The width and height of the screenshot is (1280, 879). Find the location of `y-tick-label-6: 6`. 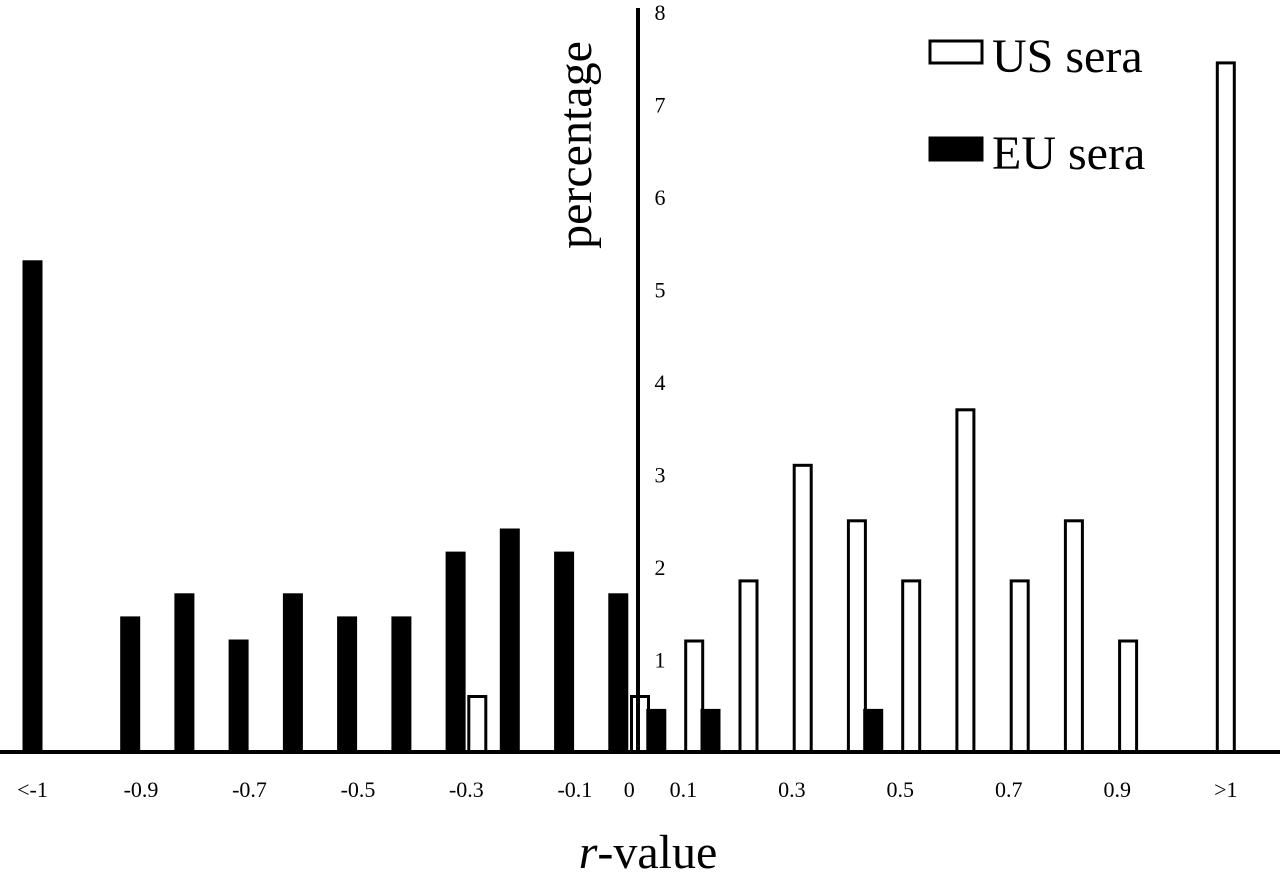

y-tick-label-6: 6 is located at coordinates (660, 197).